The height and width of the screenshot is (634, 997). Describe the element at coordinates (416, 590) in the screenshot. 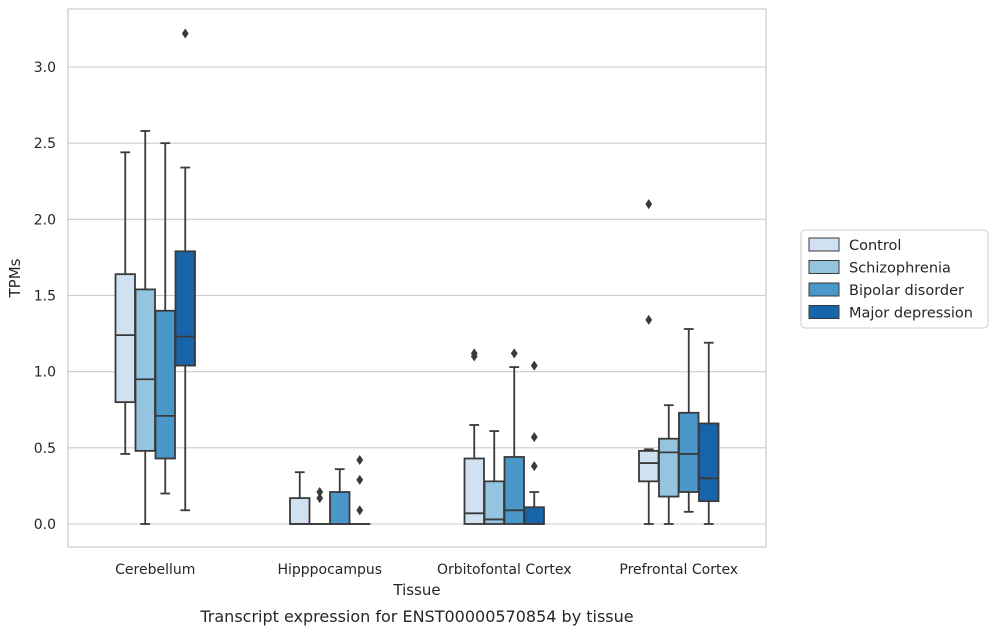

I see `x-axis-label: Tissue` at that location.